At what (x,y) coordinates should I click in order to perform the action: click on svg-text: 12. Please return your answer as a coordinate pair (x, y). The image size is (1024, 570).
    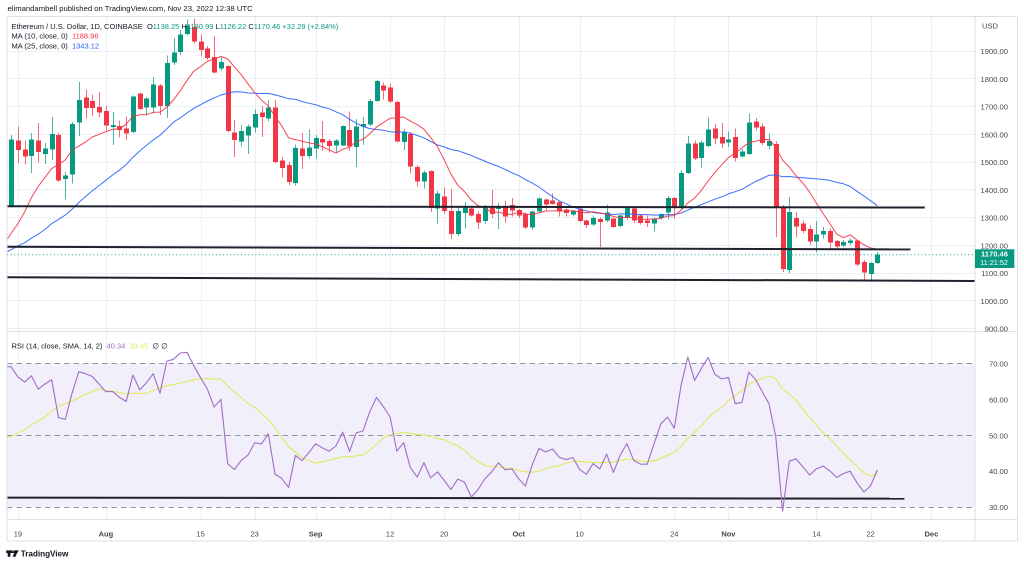
    Looking at the image, I should click on (390, 534).